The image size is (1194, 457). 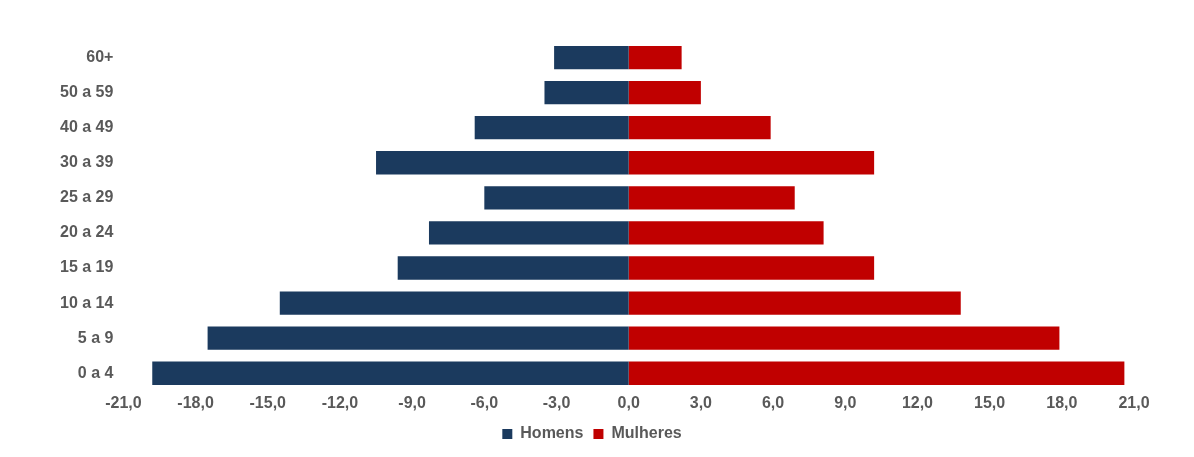 What do you see at coordinates (86, 92) in the screenshot?
I see `y-tick-label: 50 a 59` at bounding box center [86, 92].